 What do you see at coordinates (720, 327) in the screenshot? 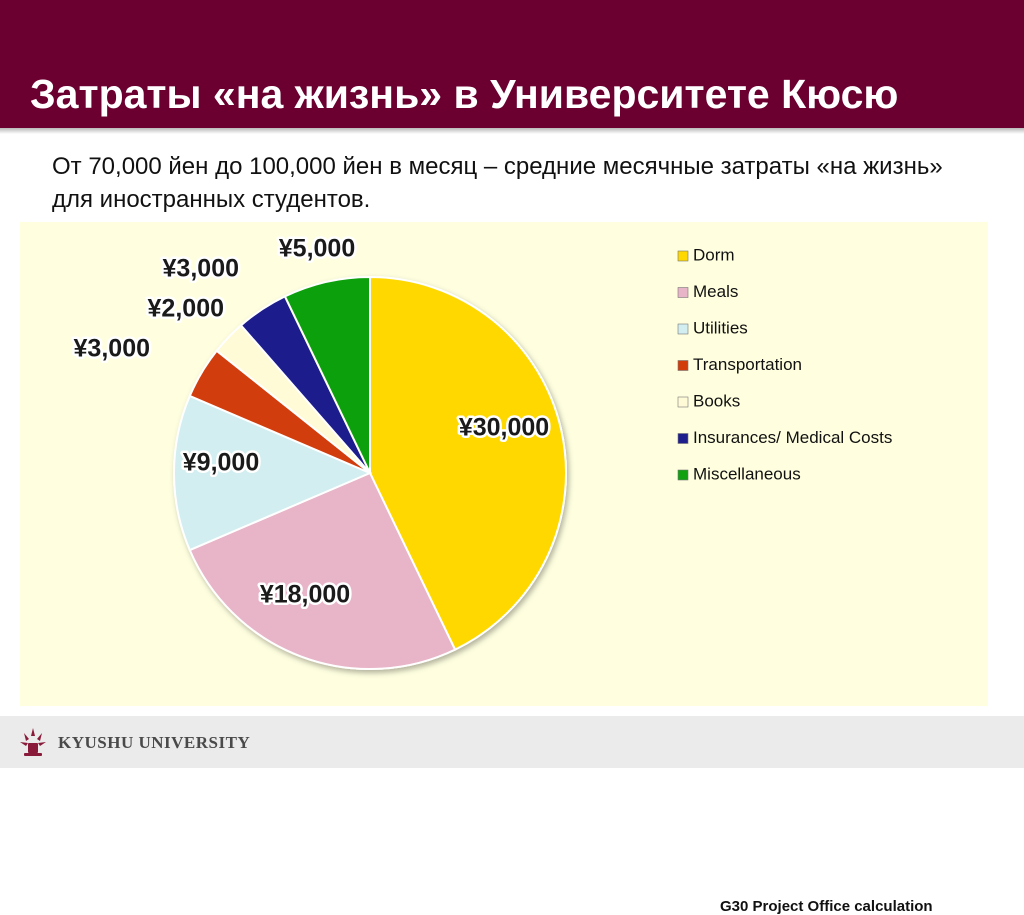
I see `legend-label: Utilities` at bounding box center [720, 327].